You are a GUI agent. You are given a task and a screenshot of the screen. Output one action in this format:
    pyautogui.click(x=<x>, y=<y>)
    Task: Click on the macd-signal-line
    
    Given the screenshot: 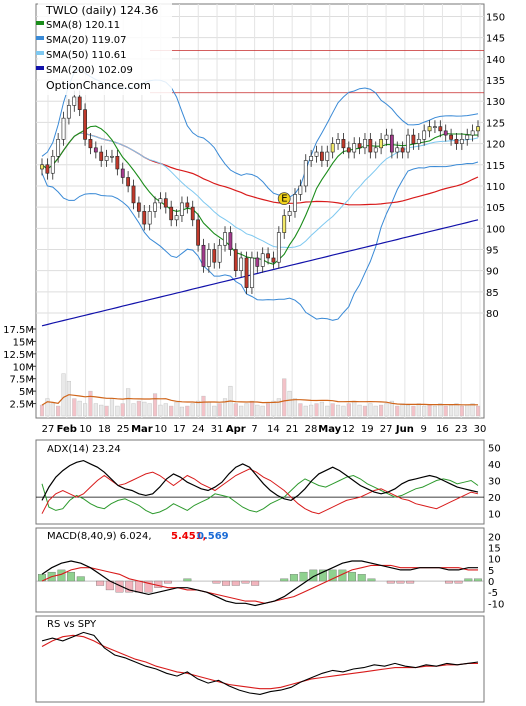 What is the action you would take?
    pyautogui.click(x=259, y=584)
    